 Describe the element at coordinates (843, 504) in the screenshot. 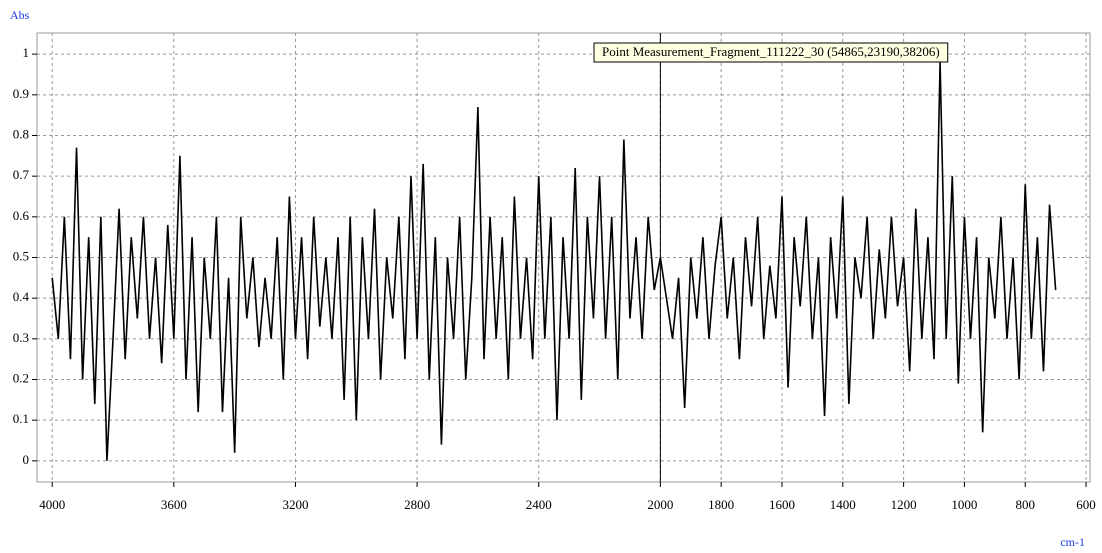

I see `x-tick-label: 1400` at that location.